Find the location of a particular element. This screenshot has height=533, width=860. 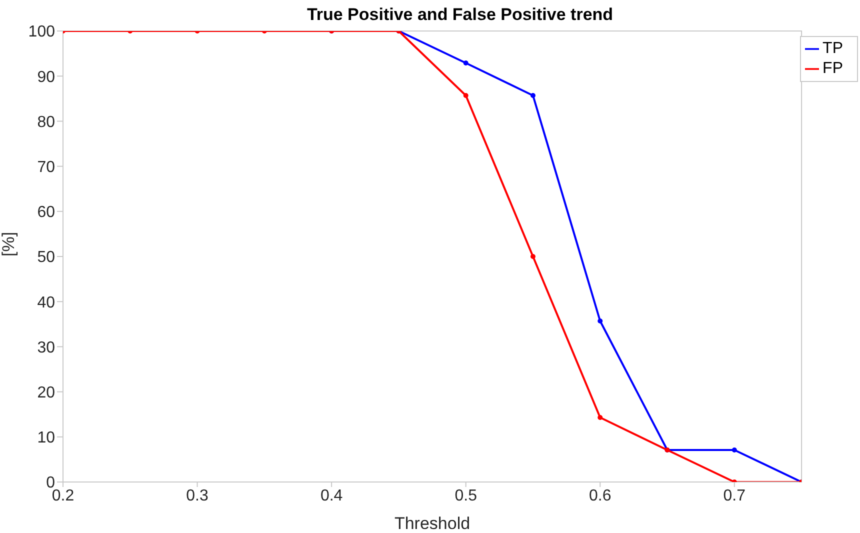

y-tick-label: 100 is located at coordinates (42, 32).